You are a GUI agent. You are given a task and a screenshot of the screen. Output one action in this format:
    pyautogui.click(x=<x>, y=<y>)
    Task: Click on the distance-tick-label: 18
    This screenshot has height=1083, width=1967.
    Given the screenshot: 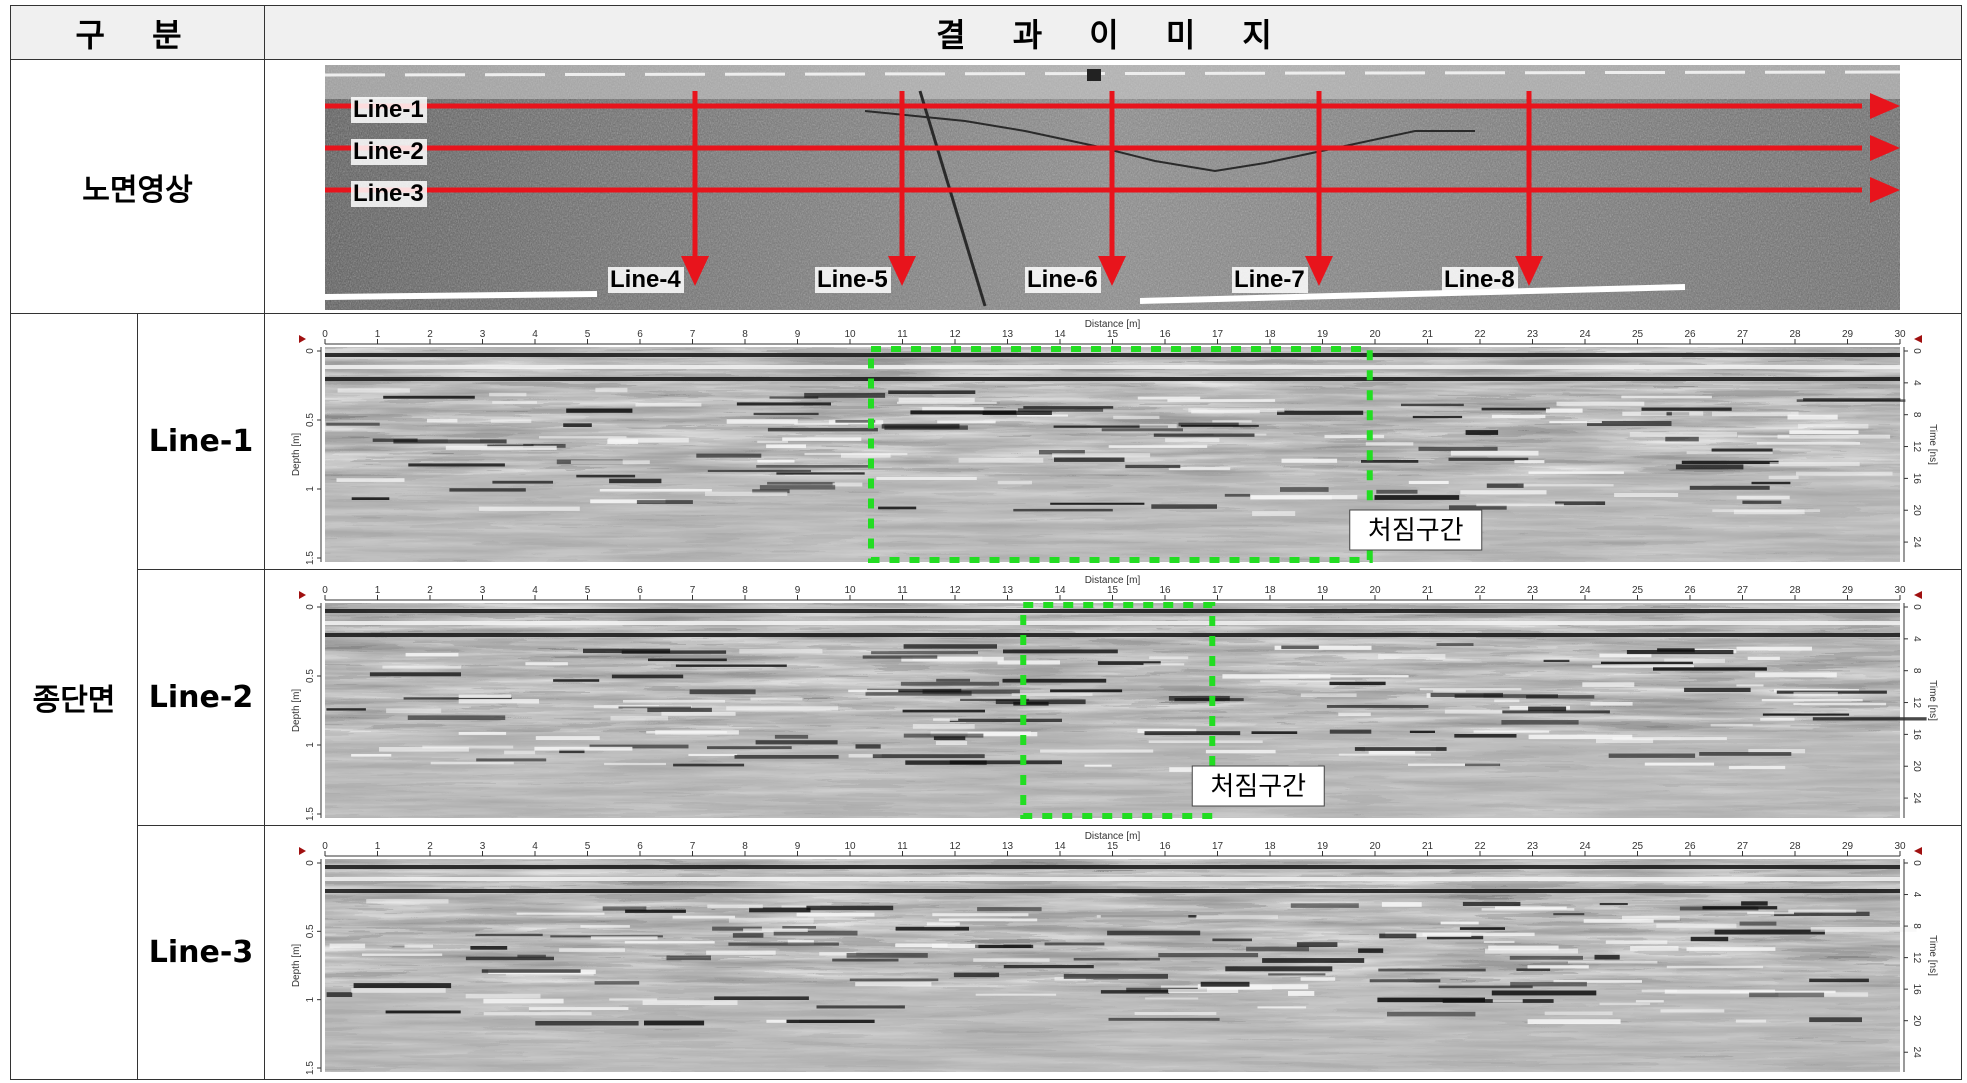 What is the action you would take?
    pyautogui.click(x=1270, y=846)
    